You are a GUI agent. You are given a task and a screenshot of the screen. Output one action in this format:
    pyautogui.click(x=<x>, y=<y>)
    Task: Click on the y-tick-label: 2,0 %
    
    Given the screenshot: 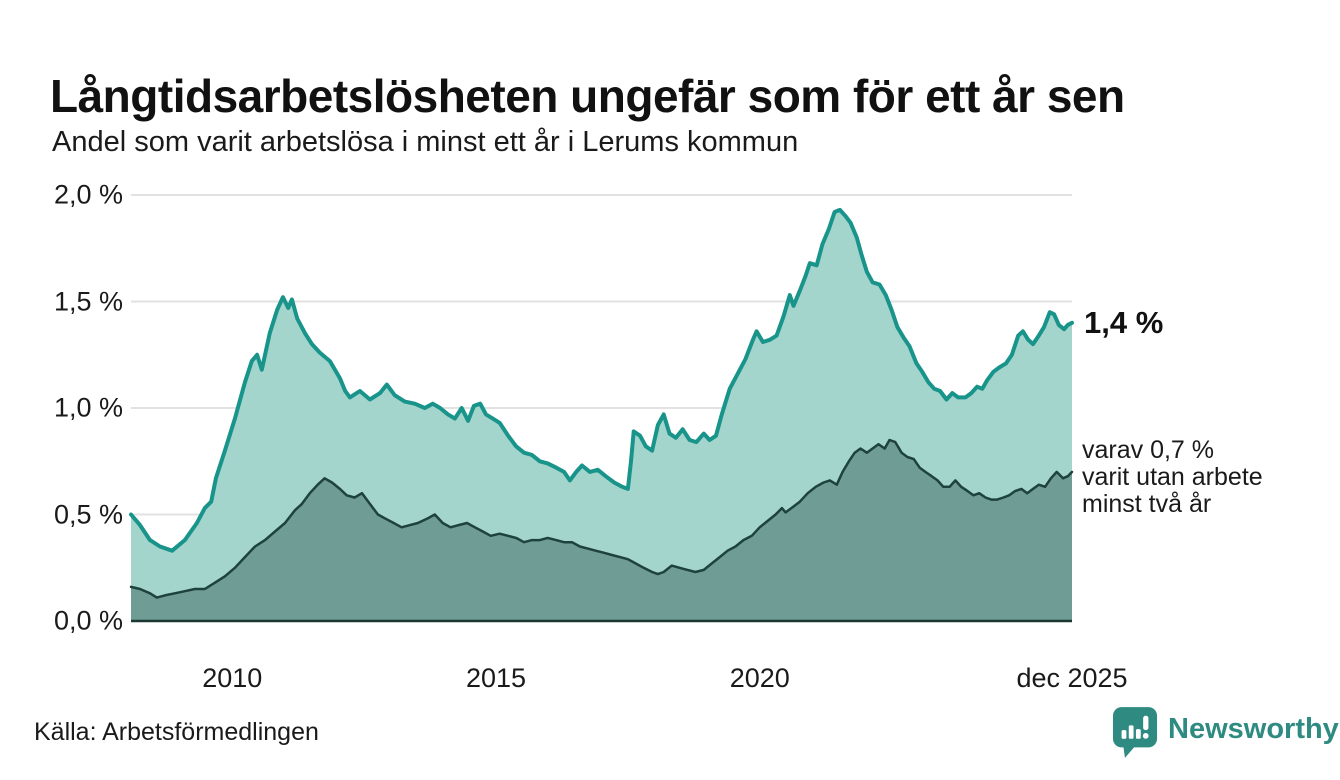 What is the action you would take?
    pyautogui.click(x=88, y=194)
    